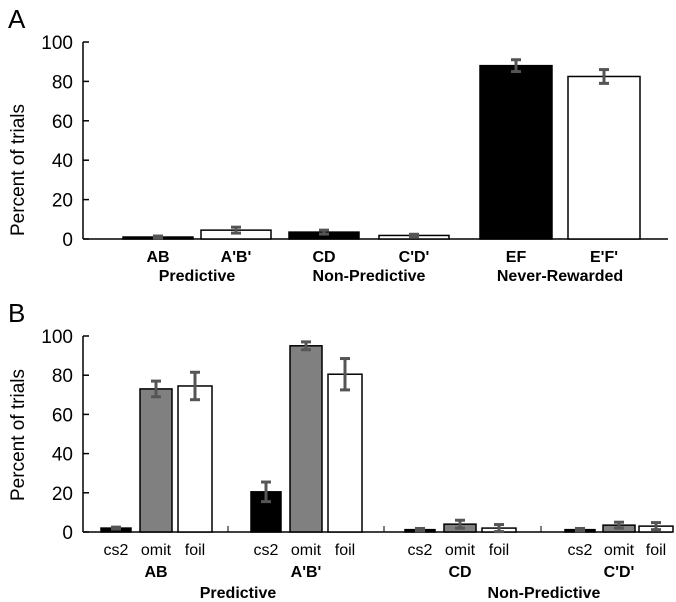  I want to click on panel-a-ytick-label: 60, so click(62, 122).